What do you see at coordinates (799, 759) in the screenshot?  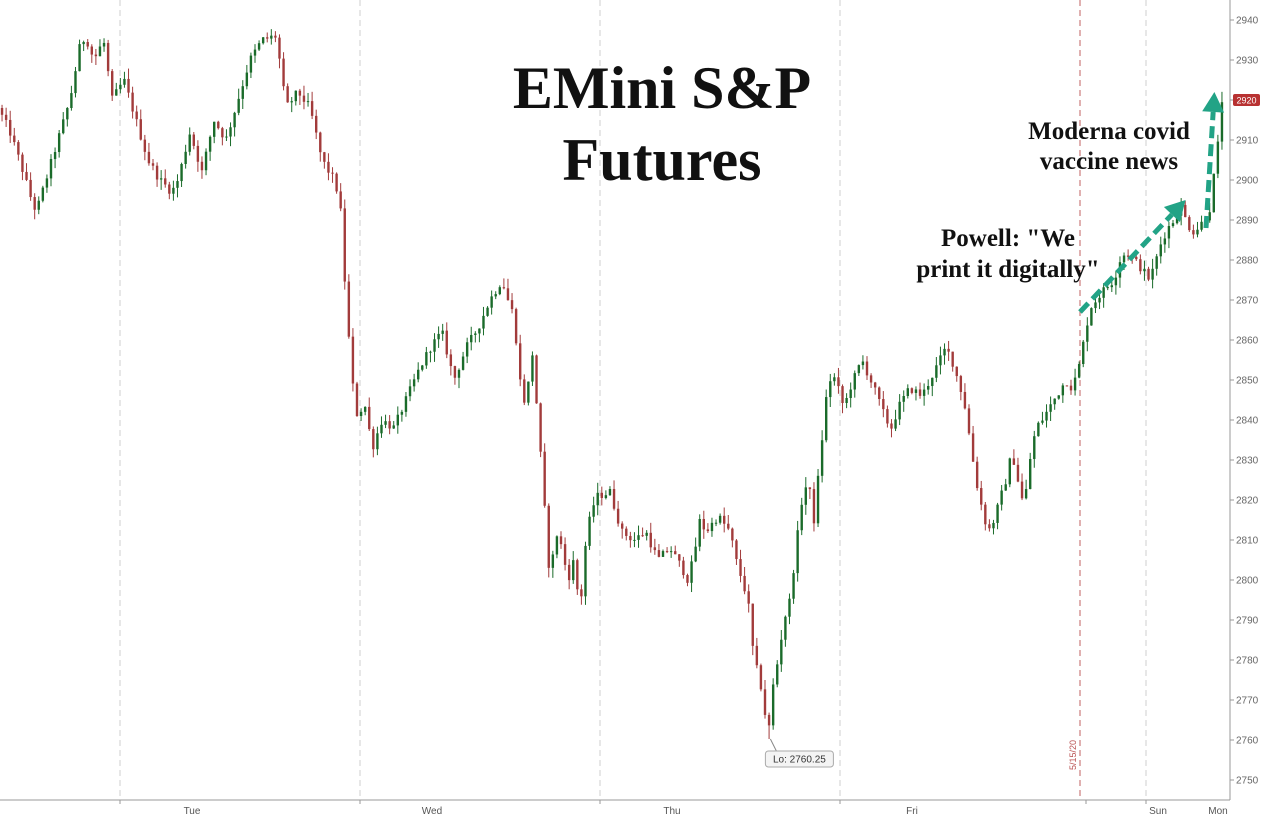 I see `low-marker-box` at bounding box center [799, 759].